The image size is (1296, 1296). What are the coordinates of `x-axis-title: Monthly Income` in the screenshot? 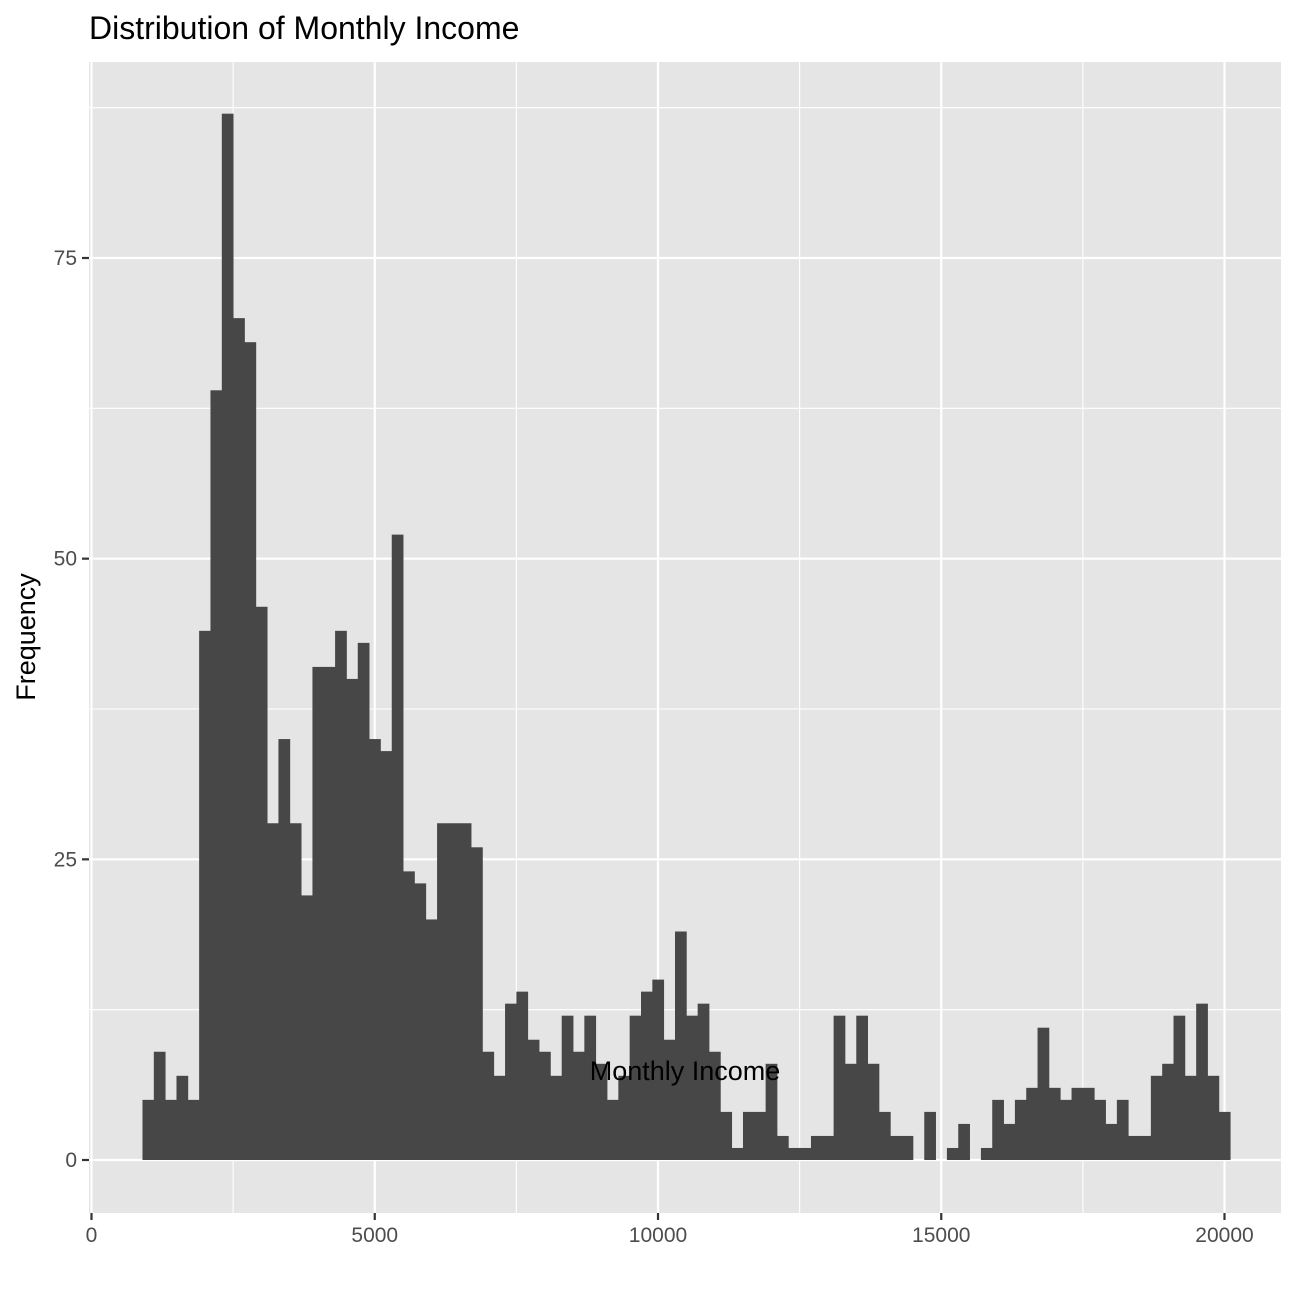 It's located at (685, 1071).